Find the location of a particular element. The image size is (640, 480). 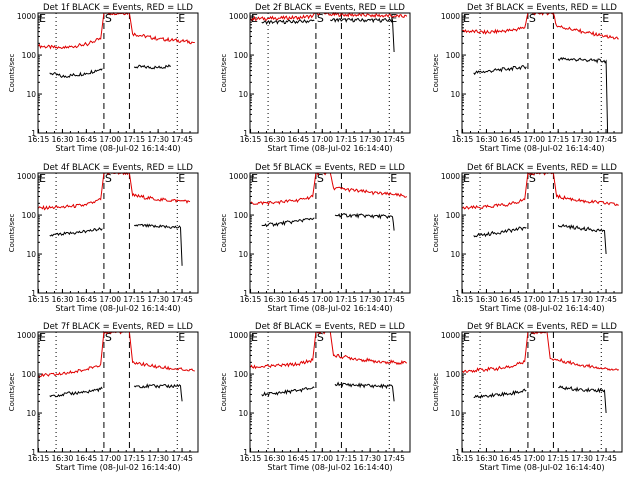

panel-title: Det 9f BLACK = Events, RED = LLD is located at coordinates (542, 327).